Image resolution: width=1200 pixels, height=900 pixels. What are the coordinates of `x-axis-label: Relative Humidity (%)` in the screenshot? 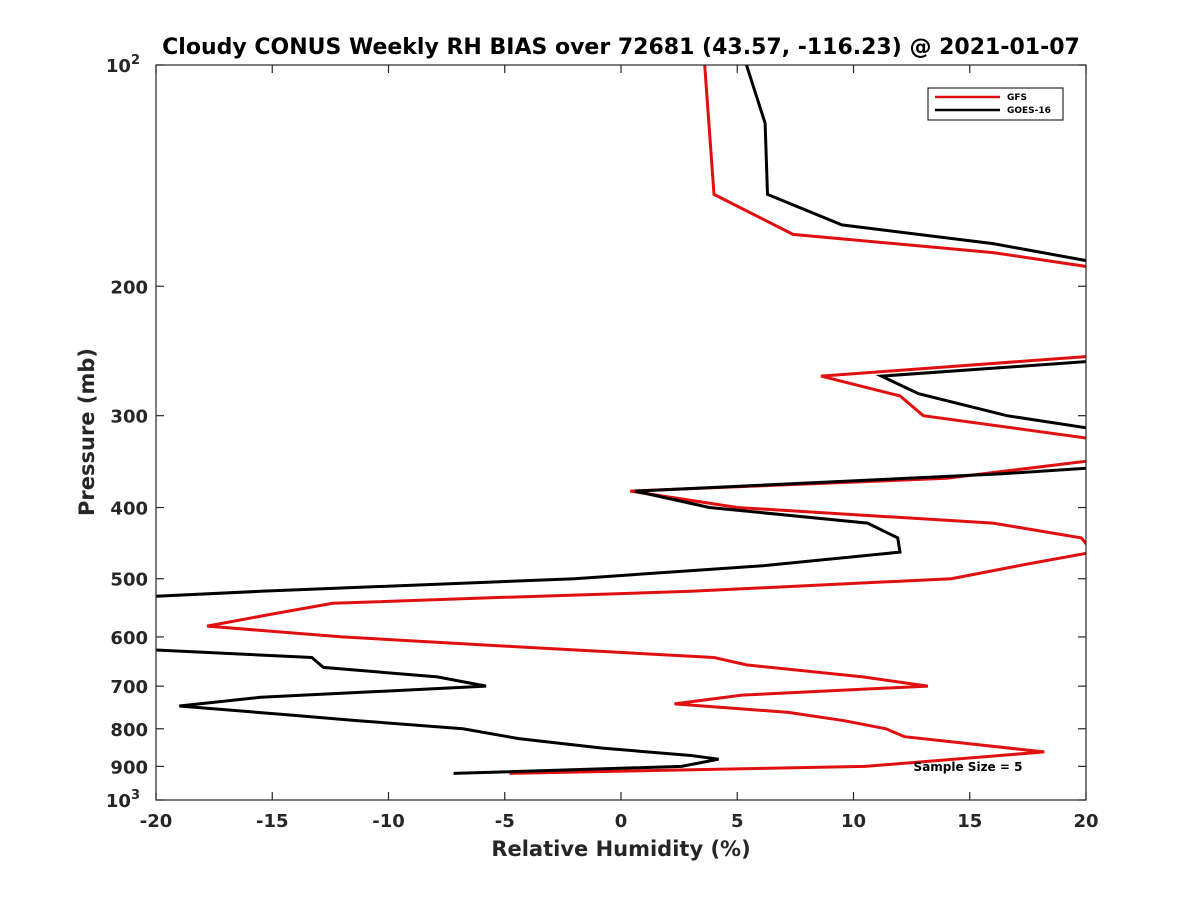 It's located at (620, 849).